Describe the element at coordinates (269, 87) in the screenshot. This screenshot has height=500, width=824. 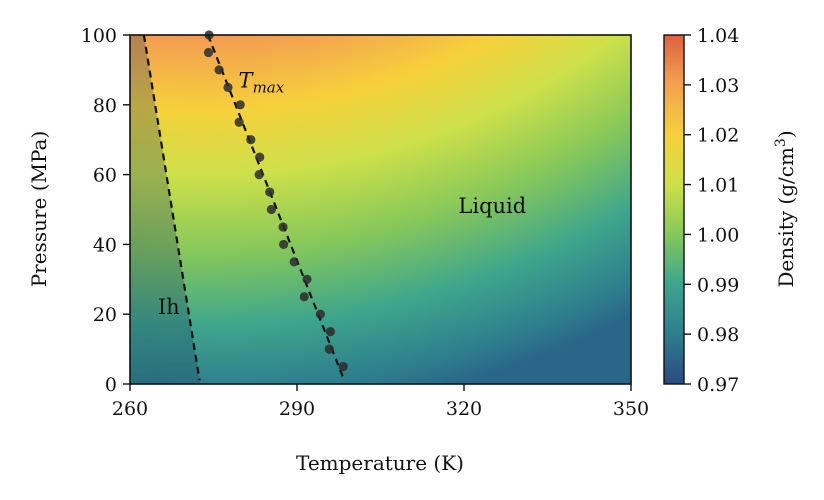
I see `annotation-tmax-subscript: max` at that location.